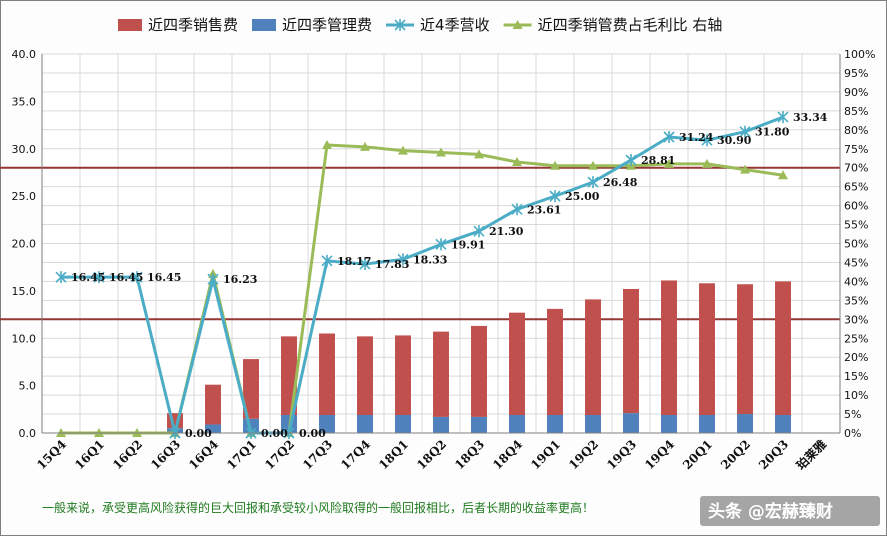 The height and width of the screenshot is (536, 887). What do you see at coordinates (856, 300) in the screenshot?
I see `y2-tick-label: 35%` at bounding box center [856, 300].